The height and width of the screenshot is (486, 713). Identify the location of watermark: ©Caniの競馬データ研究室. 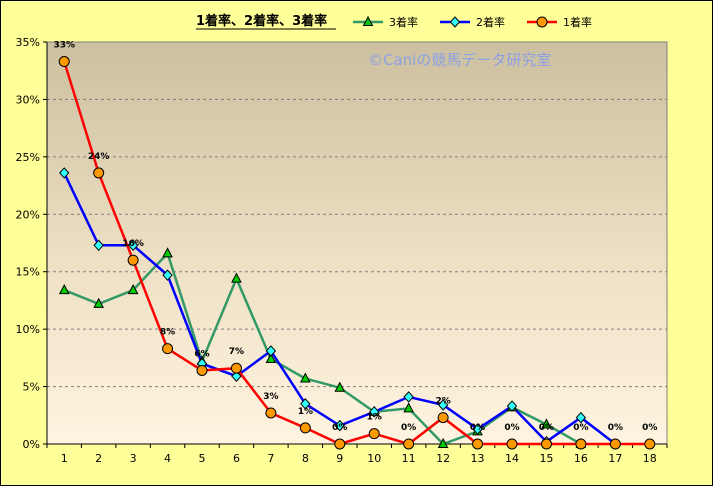
(459, 60).